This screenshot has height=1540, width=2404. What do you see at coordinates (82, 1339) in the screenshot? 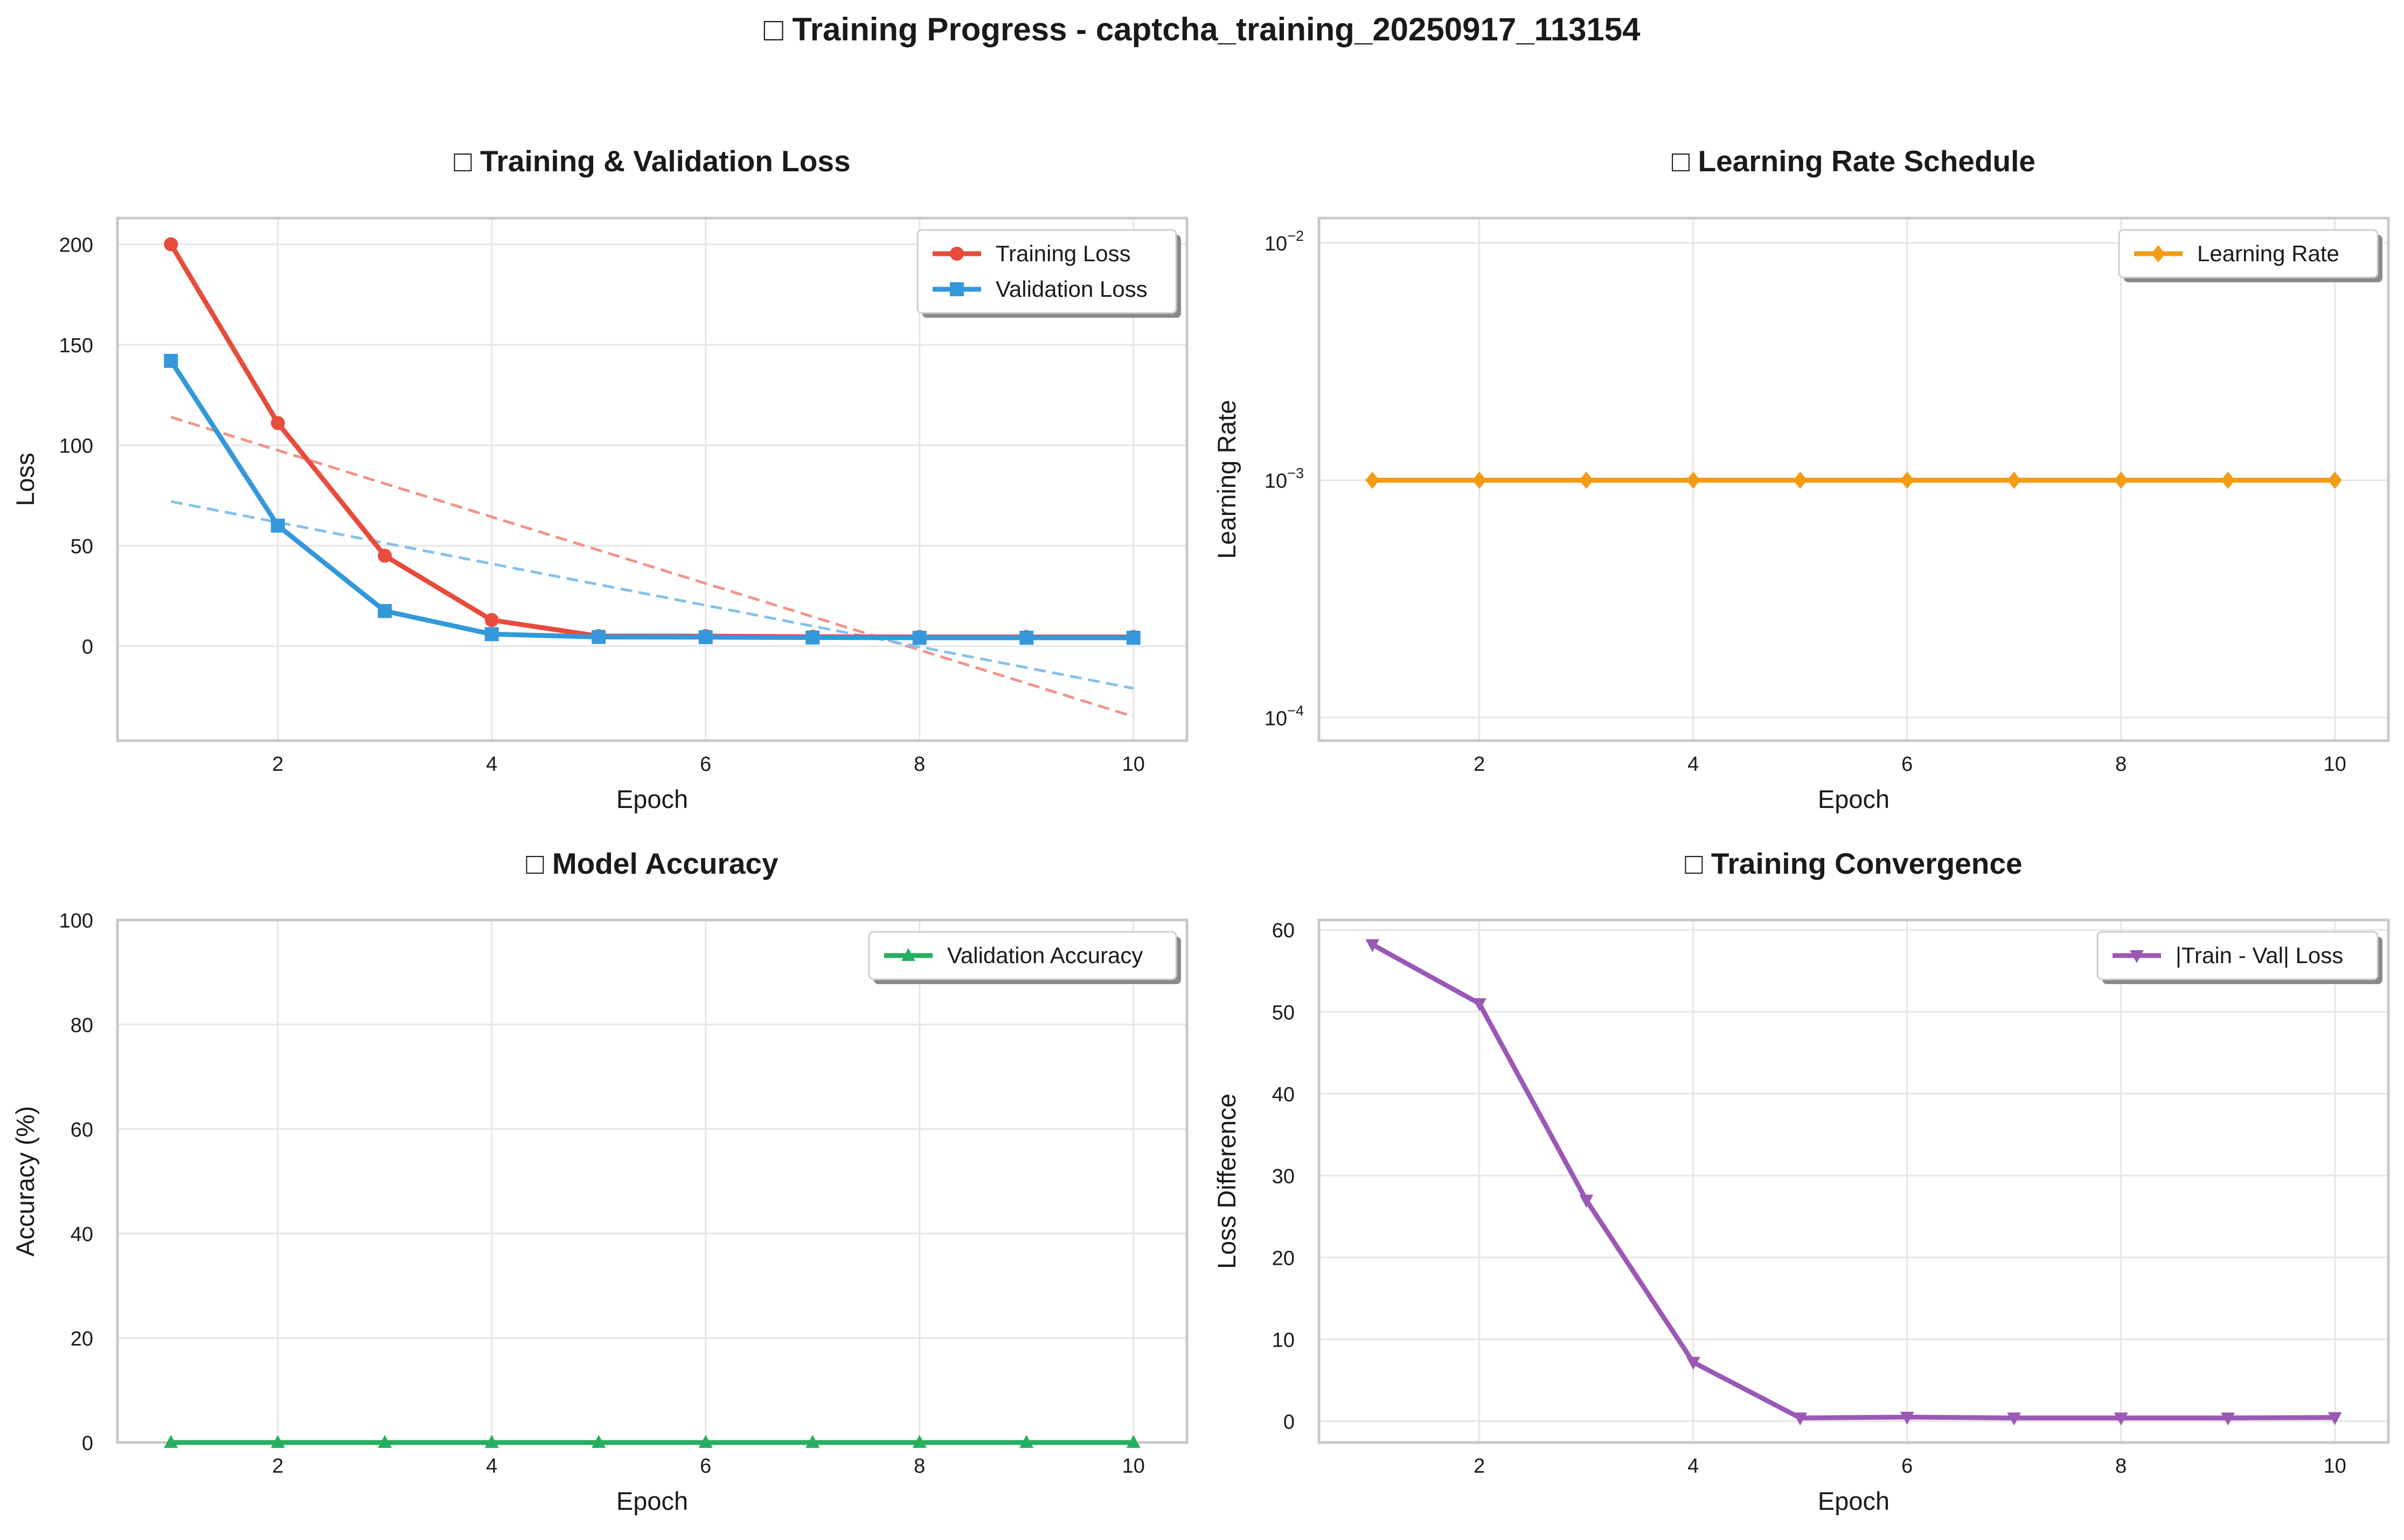
I see `acc-y-tick-label: 20` at bounding box center [82, 1339].